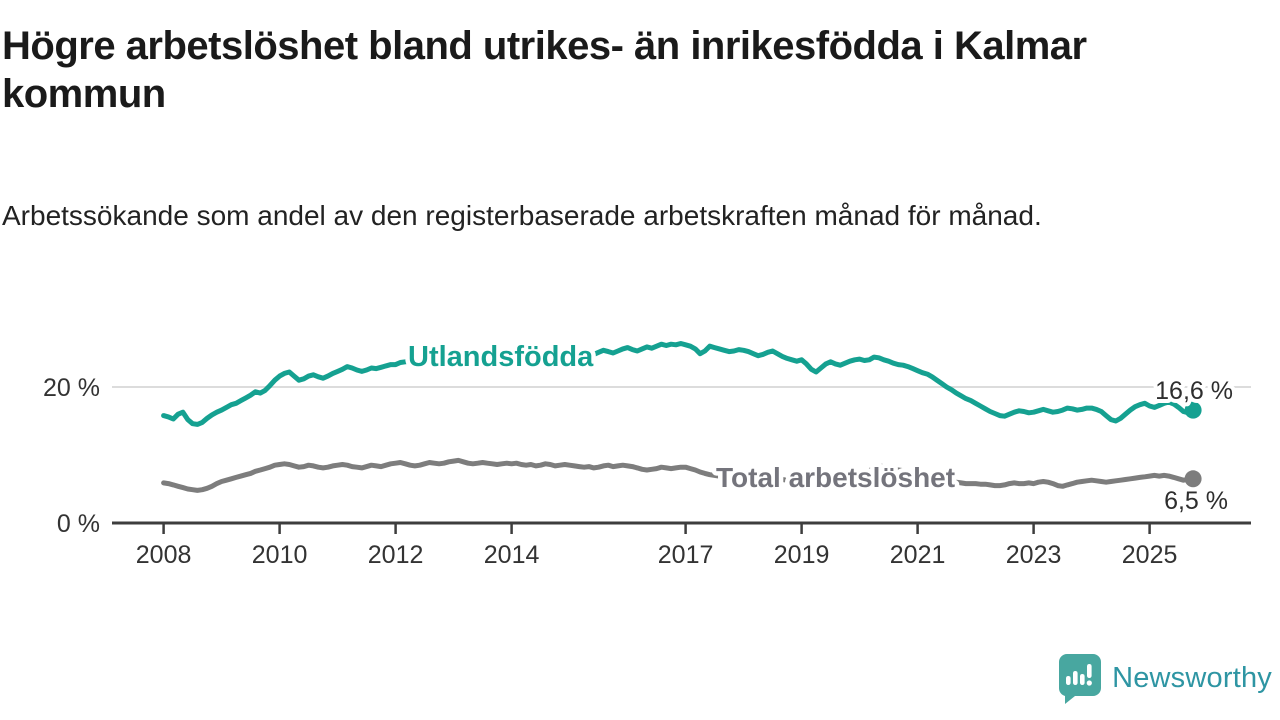  I want to click on newsworthy-logo-icon, so click(1080, 679).